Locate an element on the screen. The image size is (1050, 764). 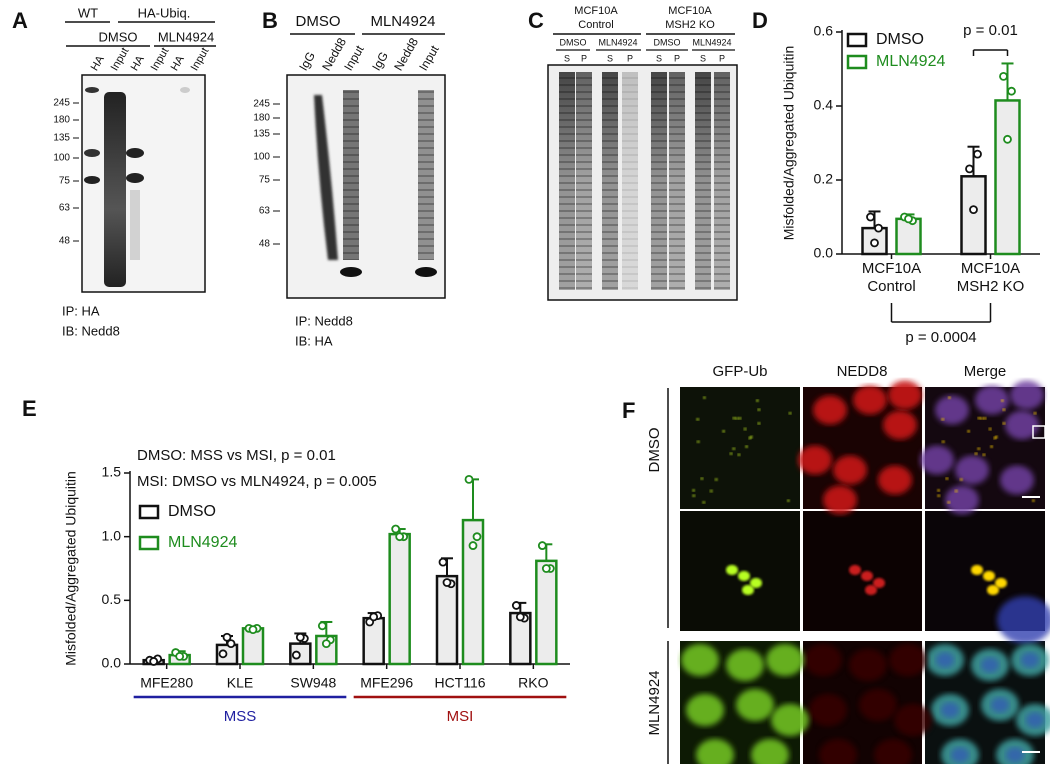
legend-label: DMSO is located at coordinates (900, 39).